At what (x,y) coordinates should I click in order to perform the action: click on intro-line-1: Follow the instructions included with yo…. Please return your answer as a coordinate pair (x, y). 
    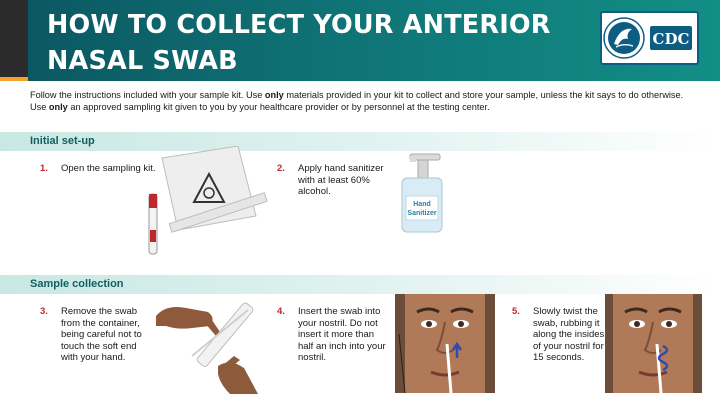
    Looking at the image, I should click on (357, 95).